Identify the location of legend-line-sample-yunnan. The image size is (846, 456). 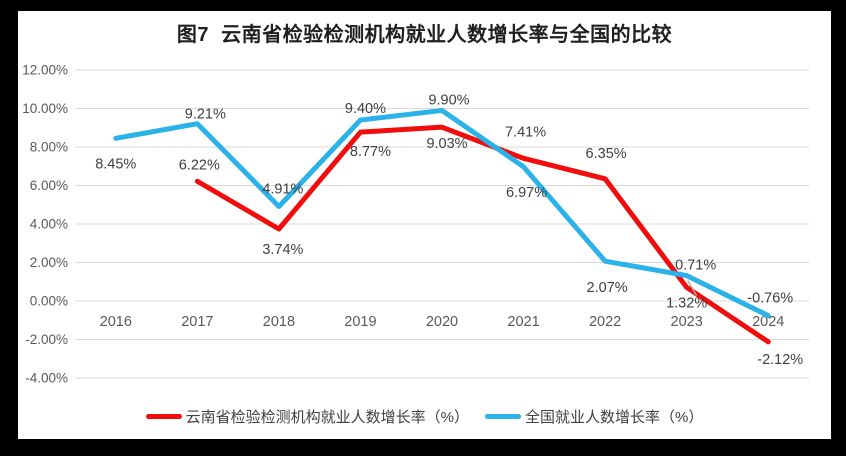
(163, 416).